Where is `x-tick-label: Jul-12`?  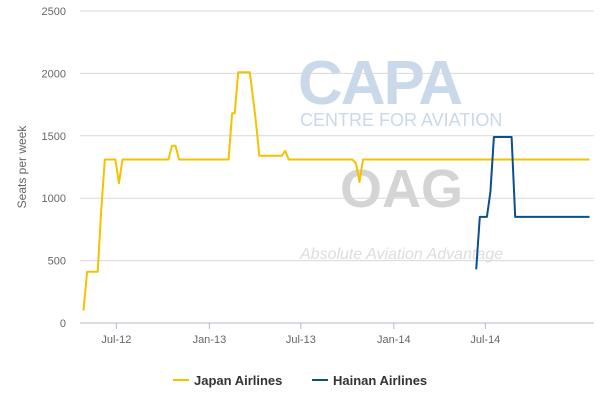
x-tick-label: Jul-12 is located at coordinates (116, 340).